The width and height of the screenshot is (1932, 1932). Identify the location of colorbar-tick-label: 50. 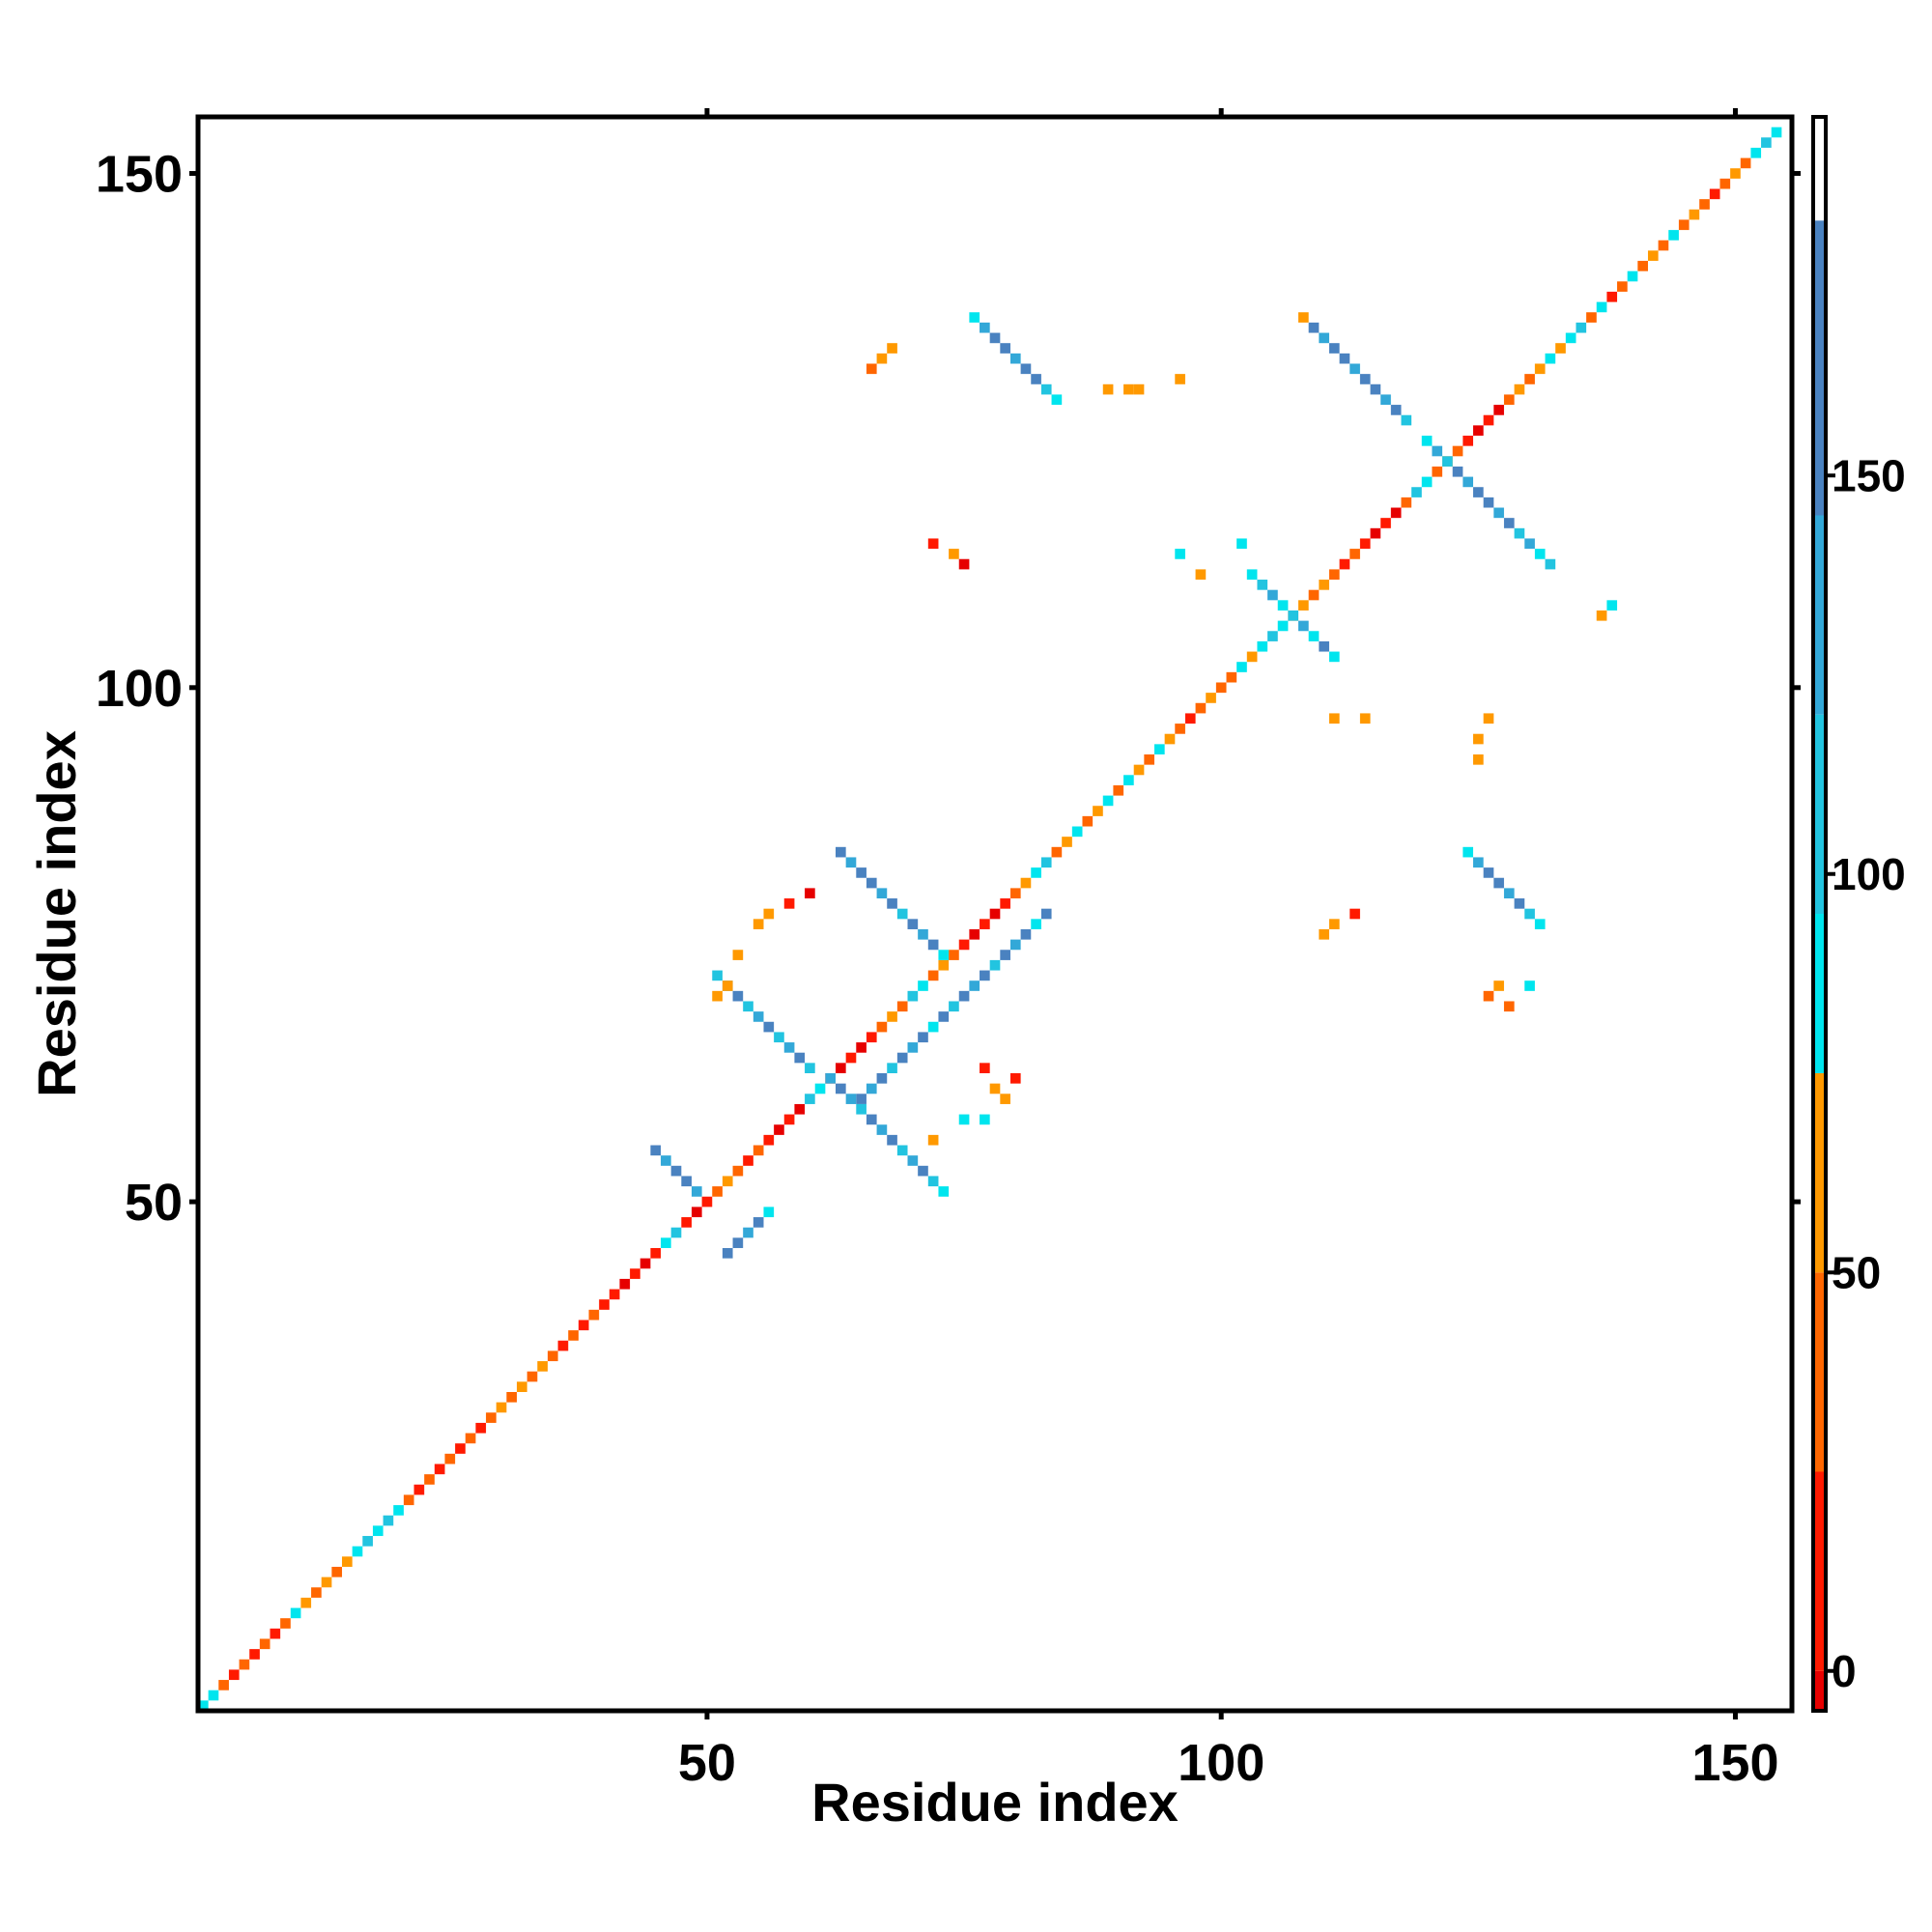
(1856, 1272).